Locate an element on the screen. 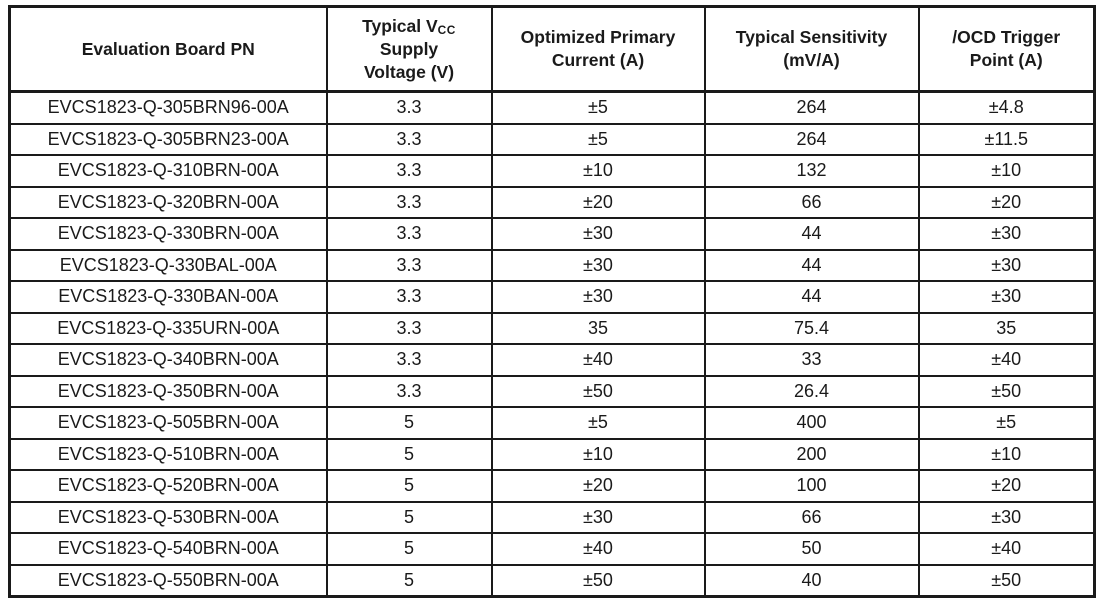 The image size is (1100, 605). table-row: EVCS1823-Q-330BAL-00A 3.3 ±30 44 ±30 is located at coordinates (552, 265).